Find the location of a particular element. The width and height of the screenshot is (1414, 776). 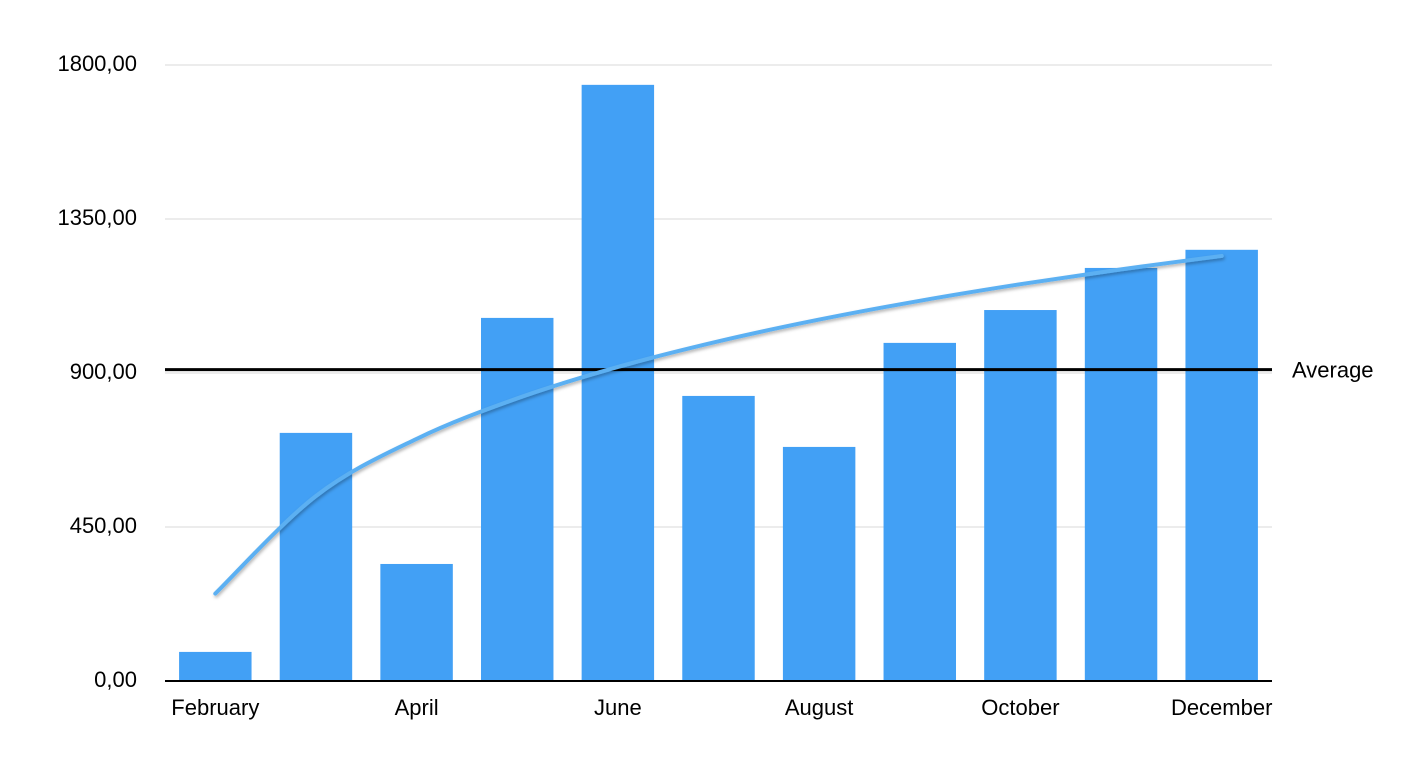

x-tick-label: August is located at coordinates (819, 707).